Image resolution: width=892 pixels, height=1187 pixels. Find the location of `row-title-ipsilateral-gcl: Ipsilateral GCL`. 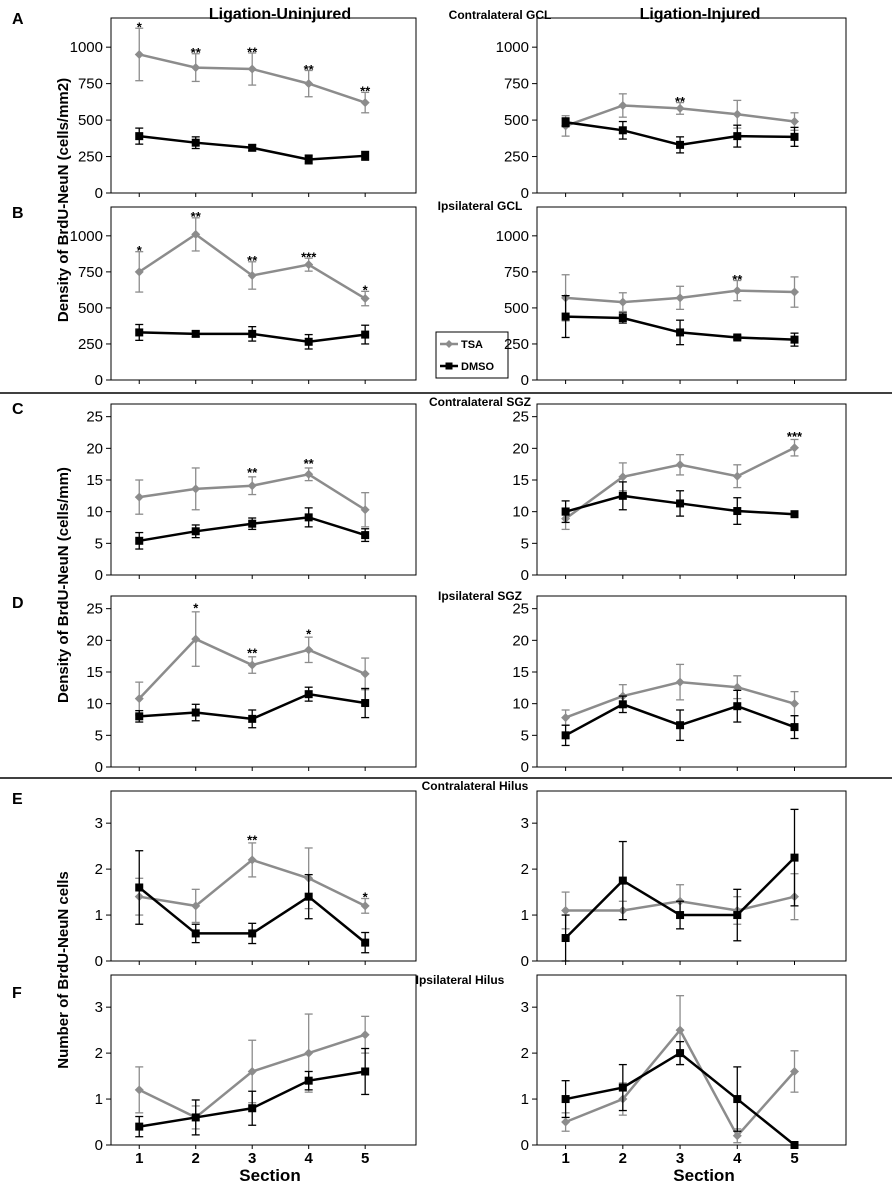

row-title-ipsilateral-gcl: Ipsilateral GCL is located at coordinates (480, 206).